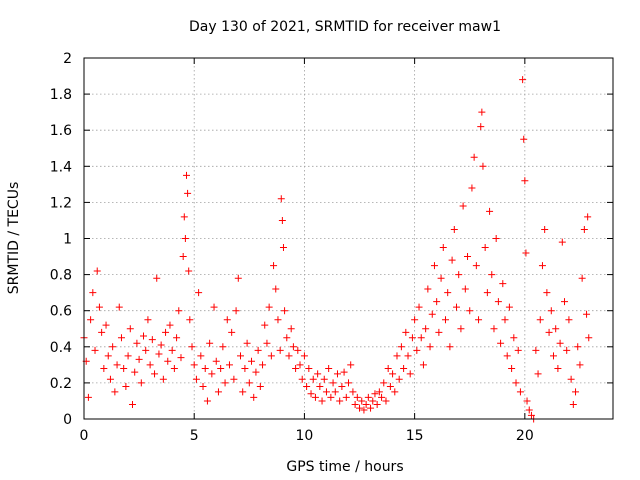  What do you see at coordinates (194, 436) in the screenshot?
I see `x-tick-label: 5` at bounding box center [194, 436].